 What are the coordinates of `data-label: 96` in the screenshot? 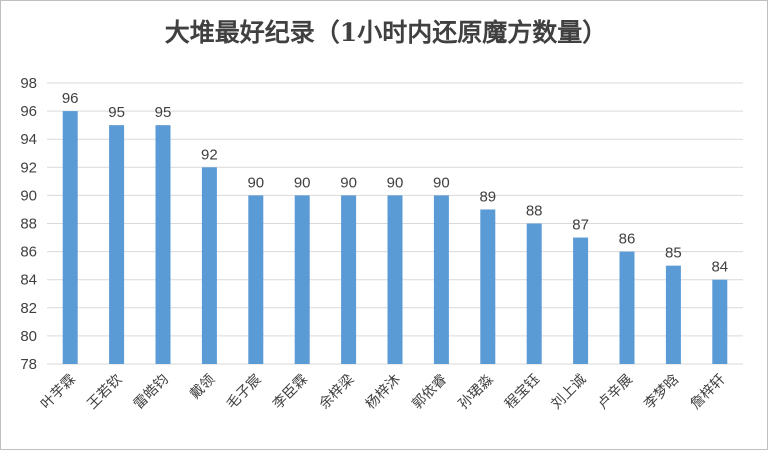 It's located at (70, 98).